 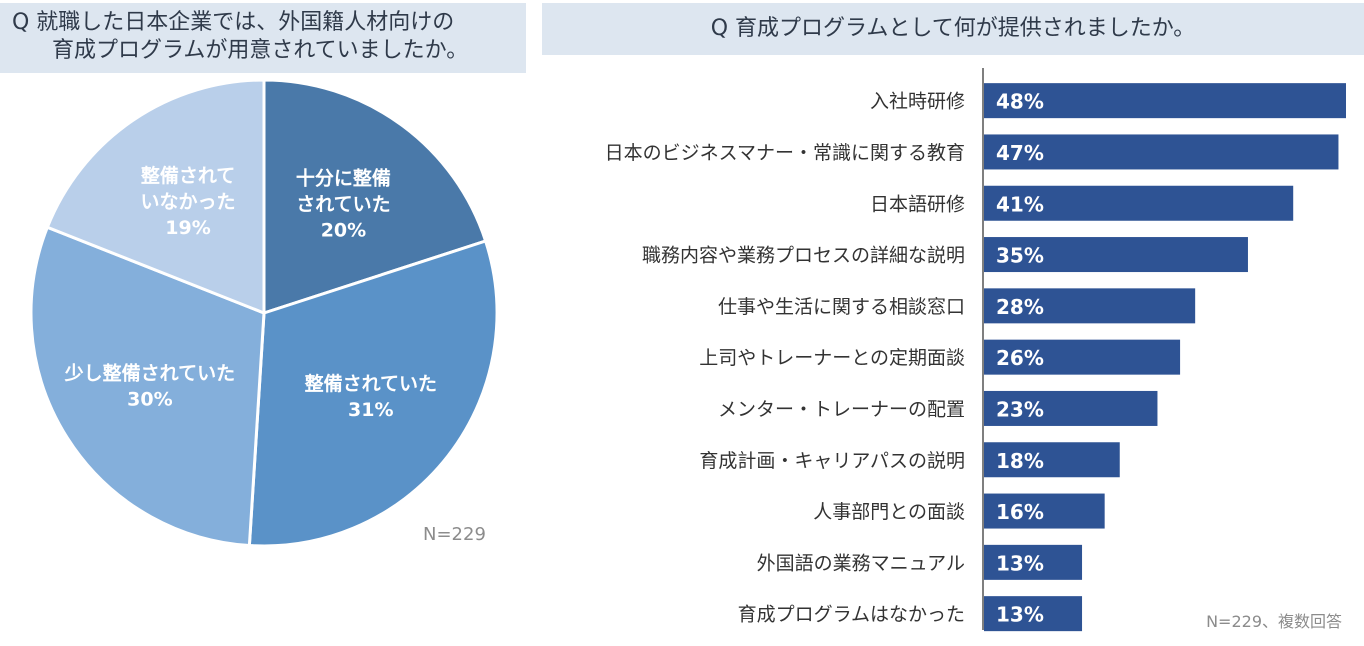 I want to click on pie-slice-value: 20%, so click(x=343, y=231).